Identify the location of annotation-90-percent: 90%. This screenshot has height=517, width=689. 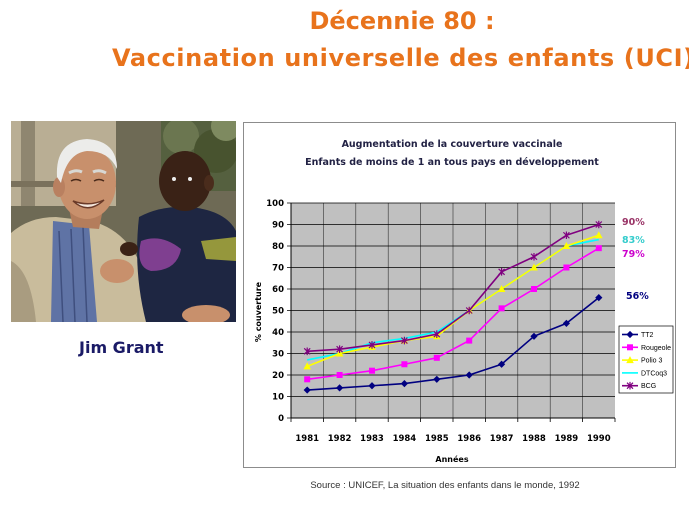
(633, 222).